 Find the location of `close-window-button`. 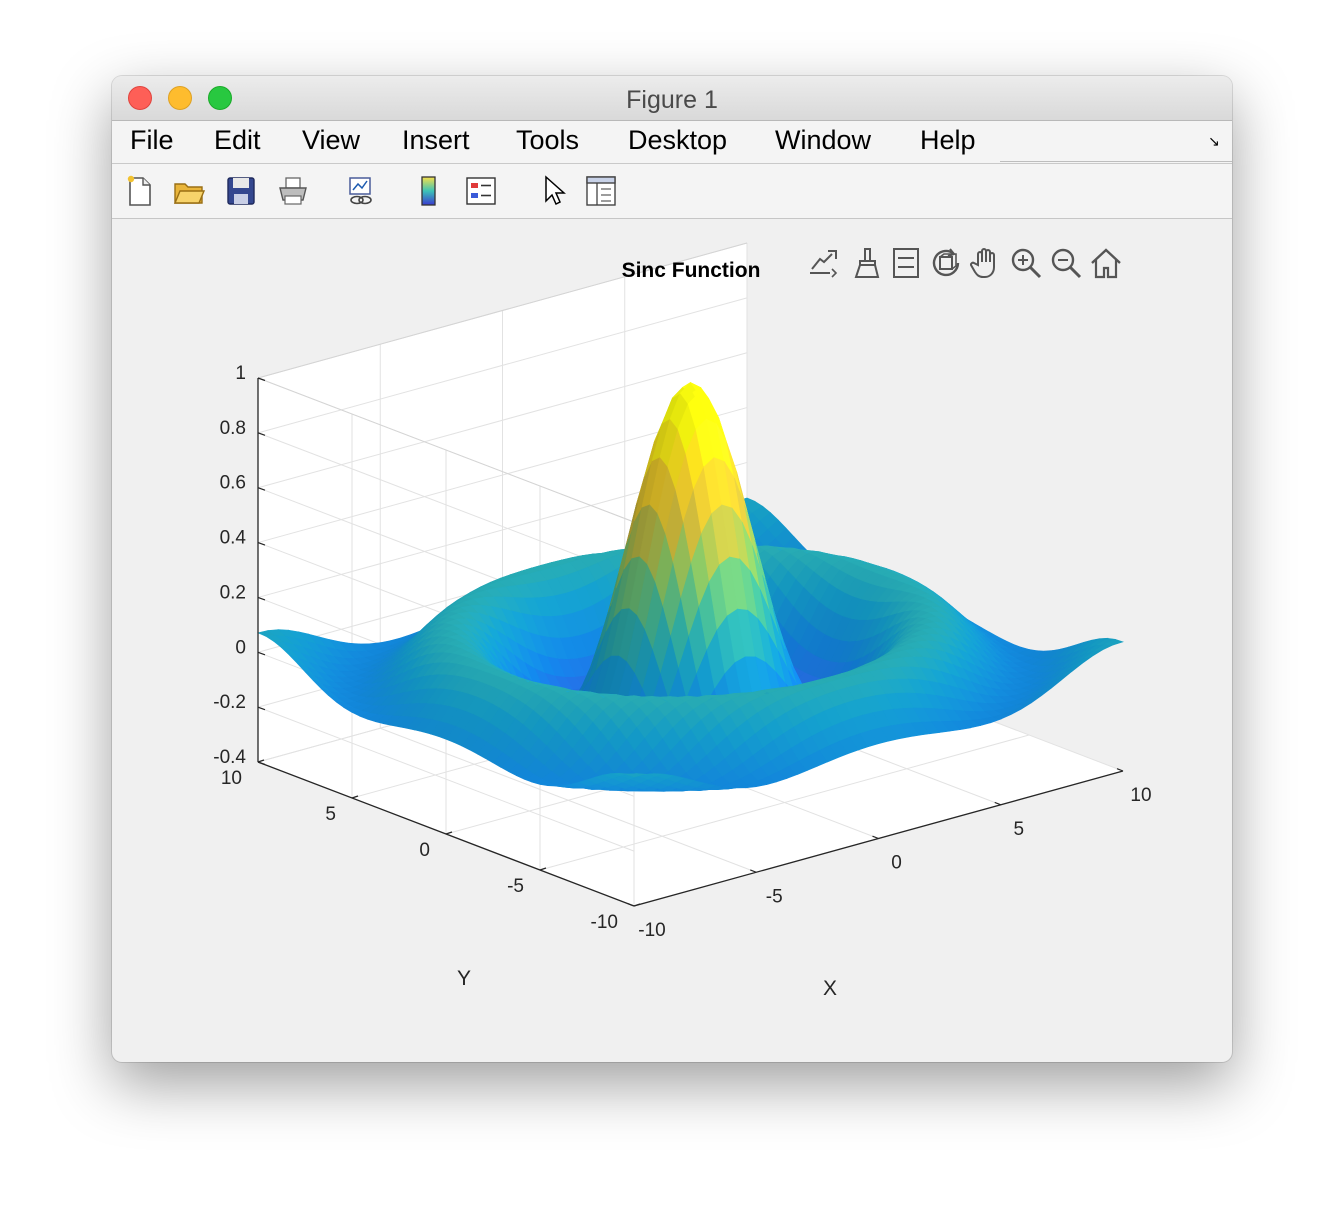

close-window-button is located at coordinates (140, 98).